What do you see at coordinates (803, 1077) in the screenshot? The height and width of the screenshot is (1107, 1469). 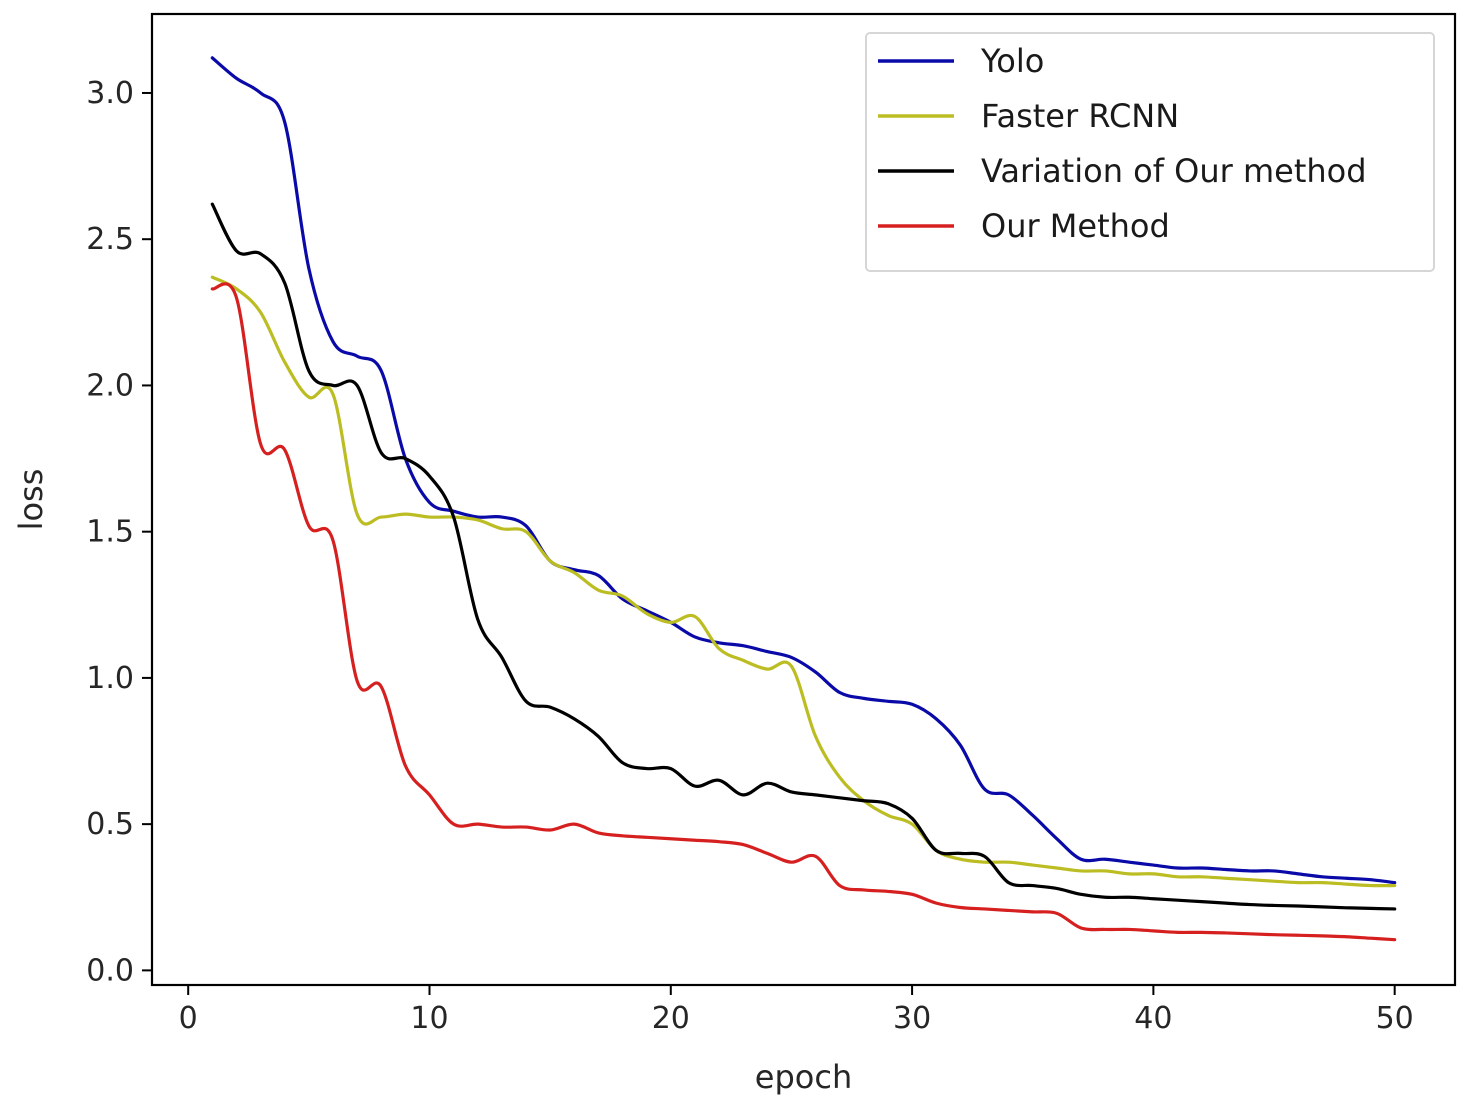 I see `x-axis-label: epoch` at bounding box center [803, 1077].